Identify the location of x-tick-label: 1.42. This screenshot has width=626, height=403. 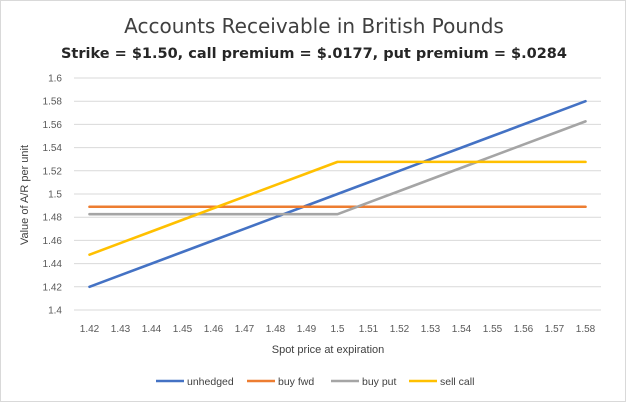
(90, 329).